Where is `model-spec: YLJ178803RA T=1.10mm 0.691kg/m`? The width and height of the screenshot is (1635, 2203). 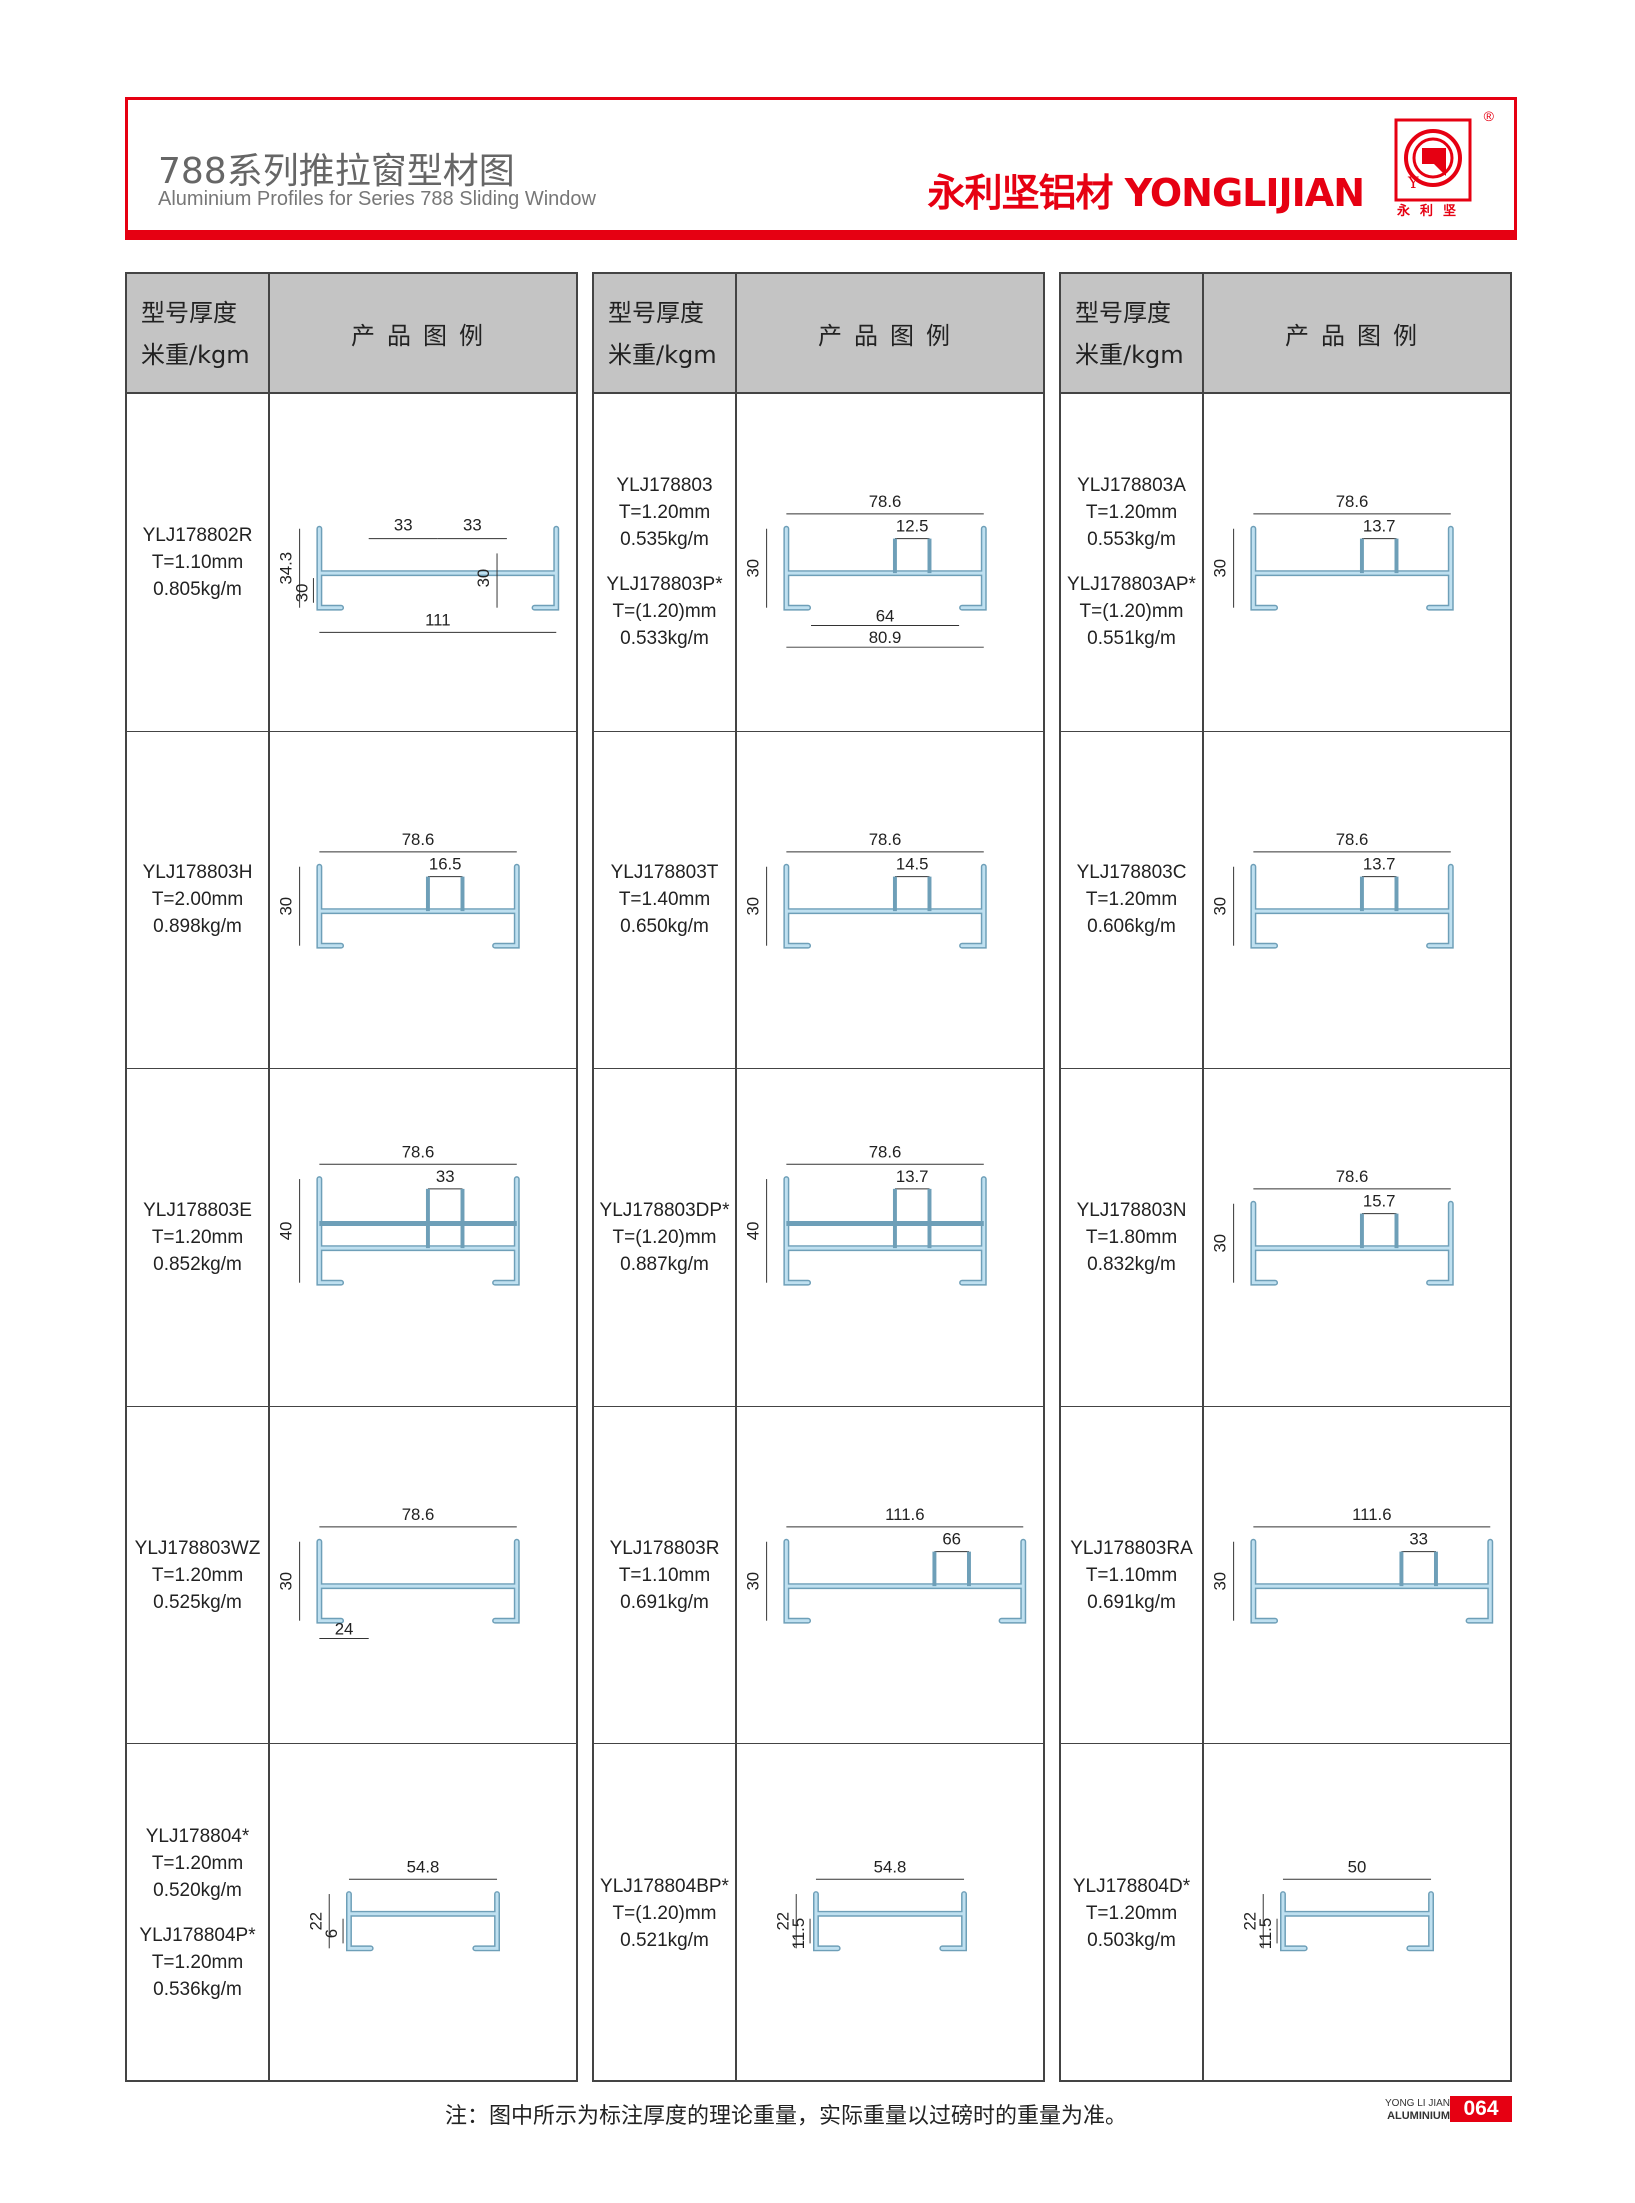 model-spec: YLJ178803RA T=1.10mm 0.691kg/m is located at coordinates (1132, 1575).